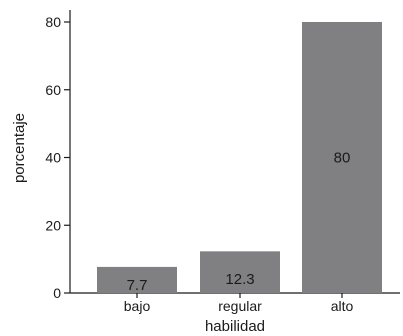 The image size is (403, 336). I want to click on bar-regular, so click(240, 272).